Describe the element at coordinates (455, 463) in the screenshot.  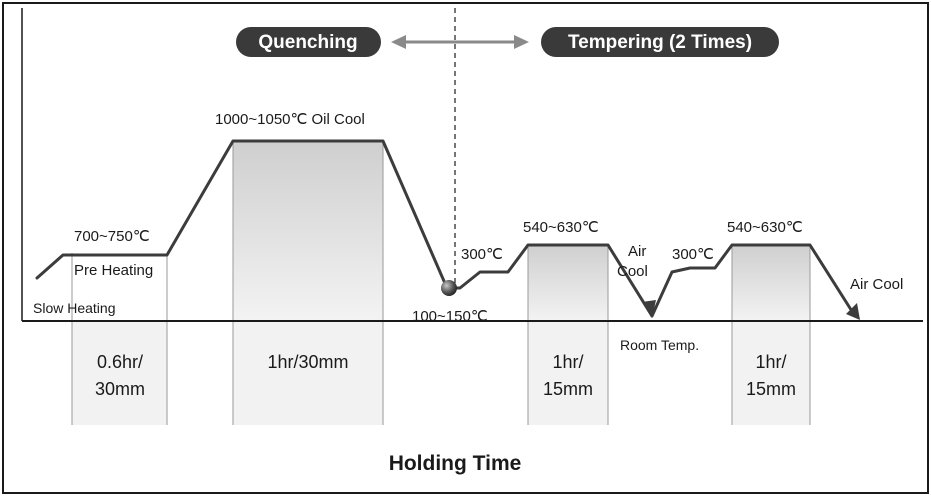
I see `holding-time-axis-title: Holding Time` at that location.